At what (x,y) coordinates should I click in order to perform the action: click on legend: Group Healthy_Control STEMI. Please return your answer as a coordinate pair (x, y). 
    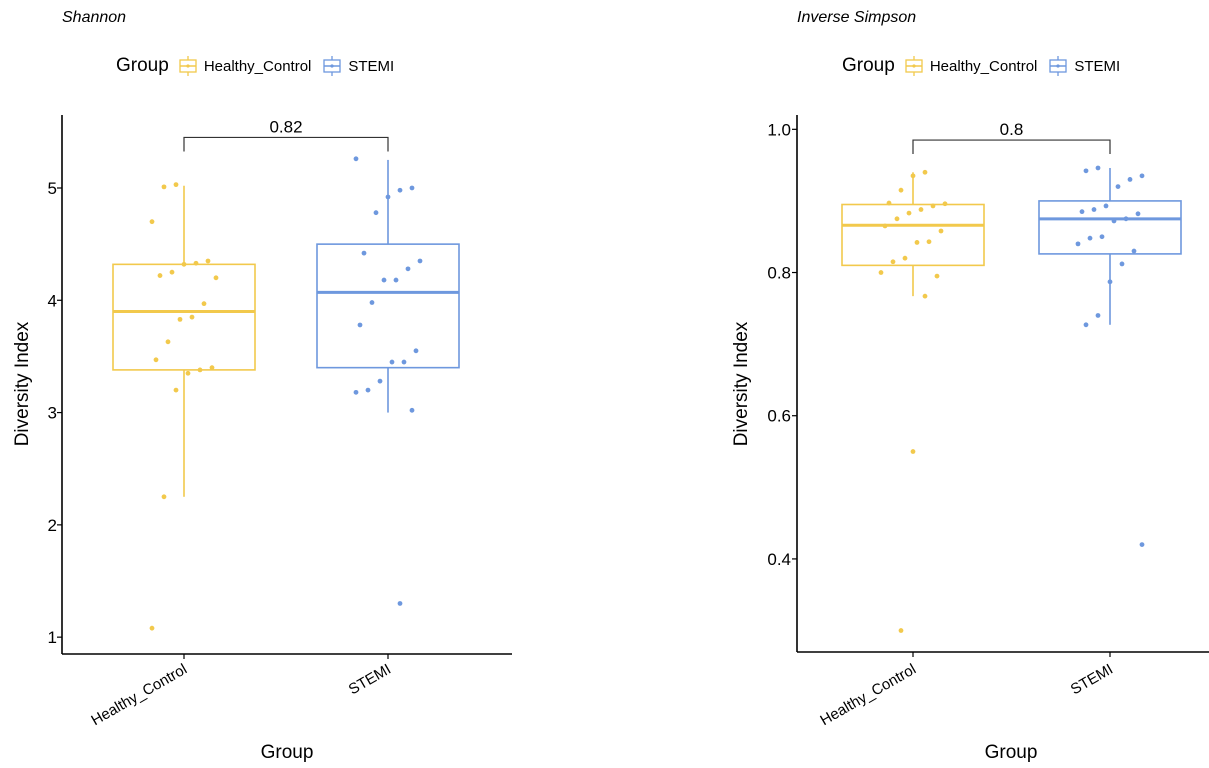
    Looking at the image, I should click on (260, 66).